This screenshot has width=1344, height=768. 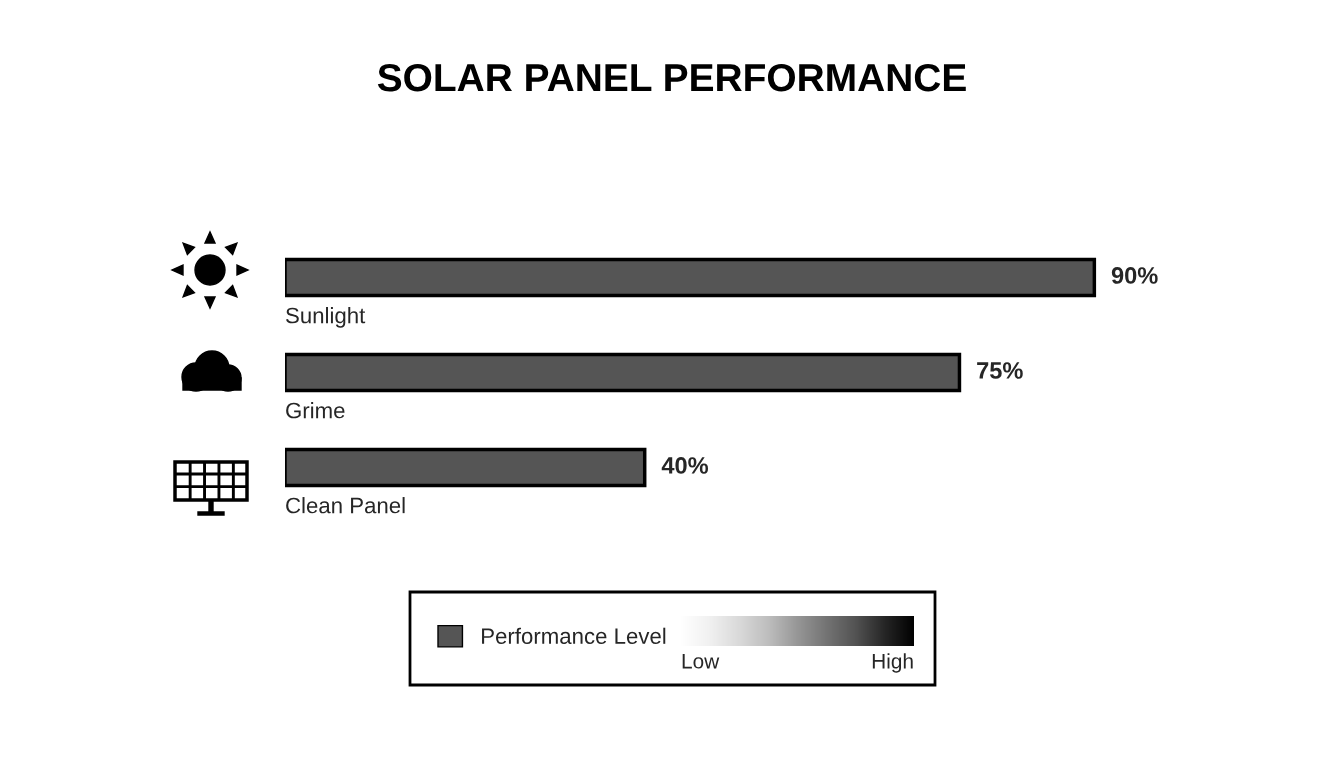 I want to click on legend-label: Performance Level, so click(x=574, y=636).